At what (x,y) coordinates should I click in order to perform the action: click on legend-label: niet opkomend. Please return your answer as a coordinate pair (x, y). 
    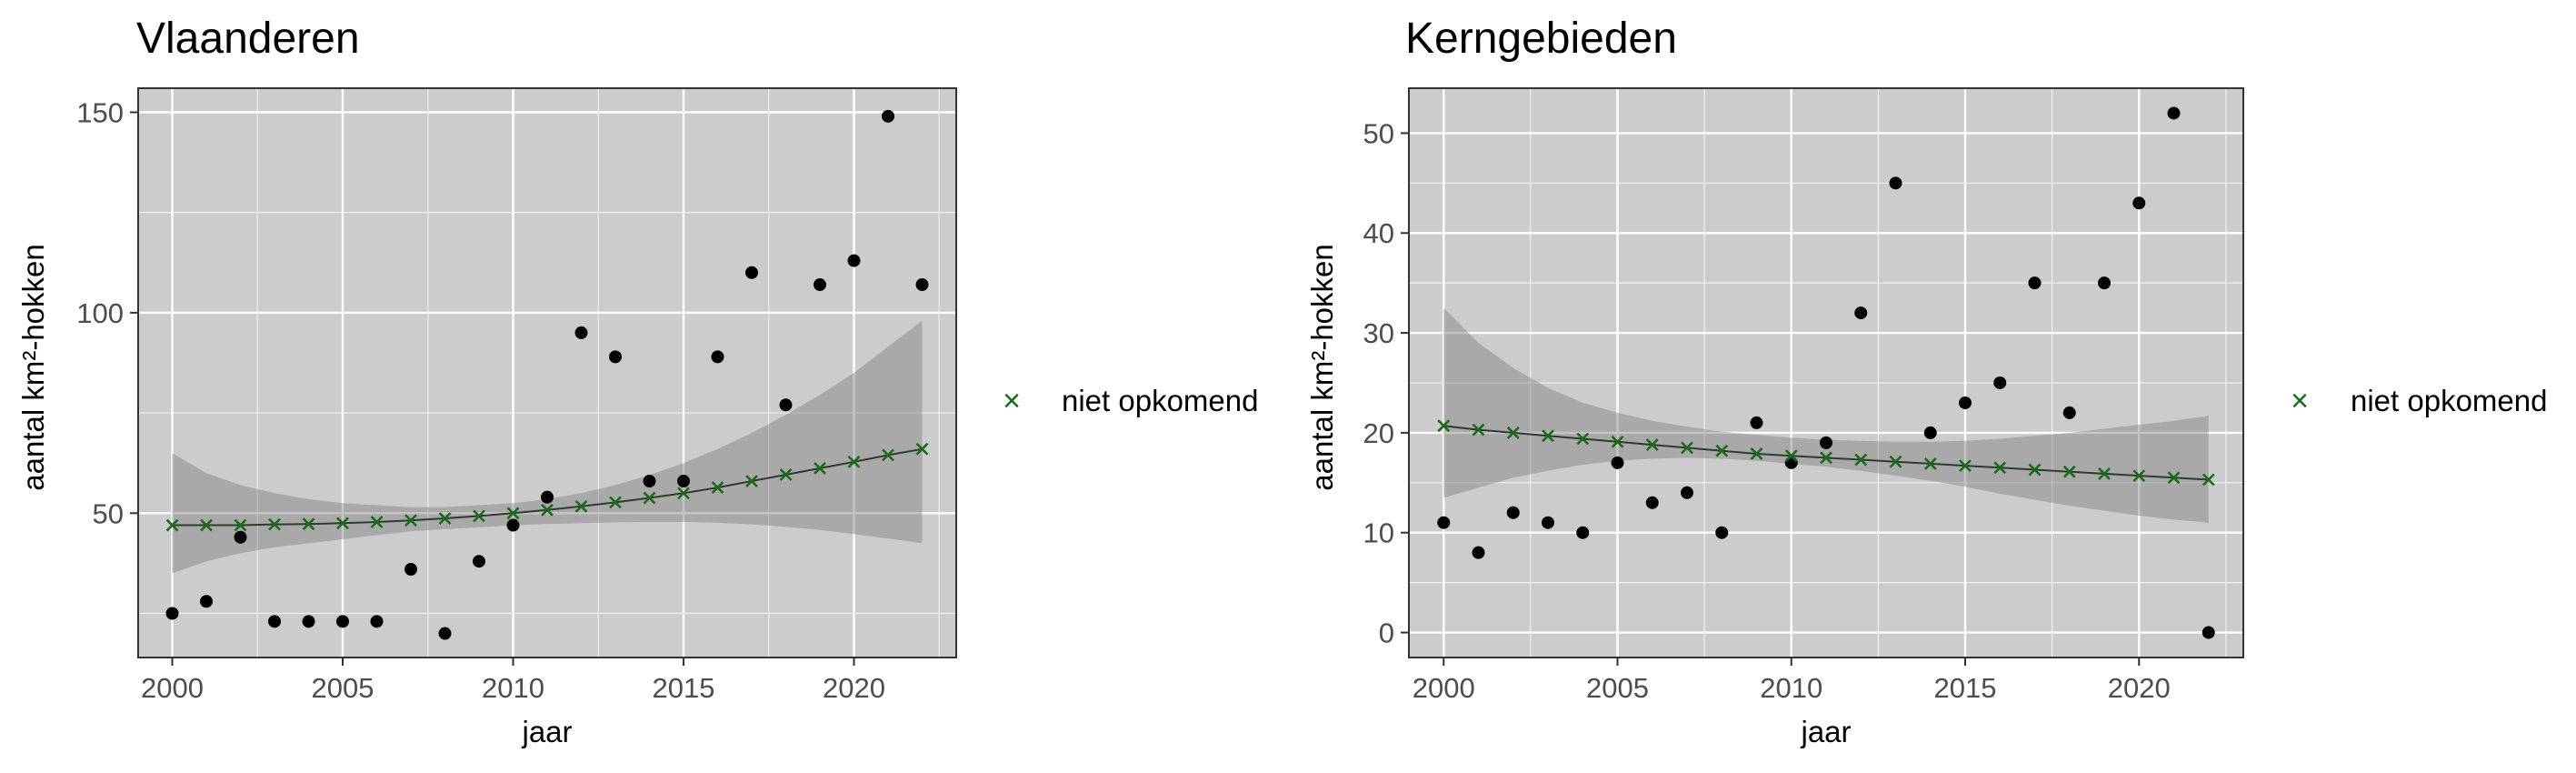
    Looking at the image, I should click on (1160, 400).